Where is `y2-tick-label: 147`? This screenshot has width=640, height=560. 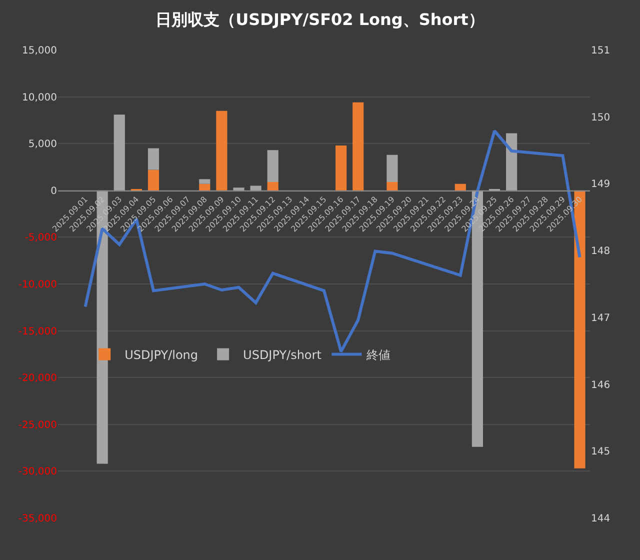 y2-tick-label: 147 is located at coordinates (600, 318).